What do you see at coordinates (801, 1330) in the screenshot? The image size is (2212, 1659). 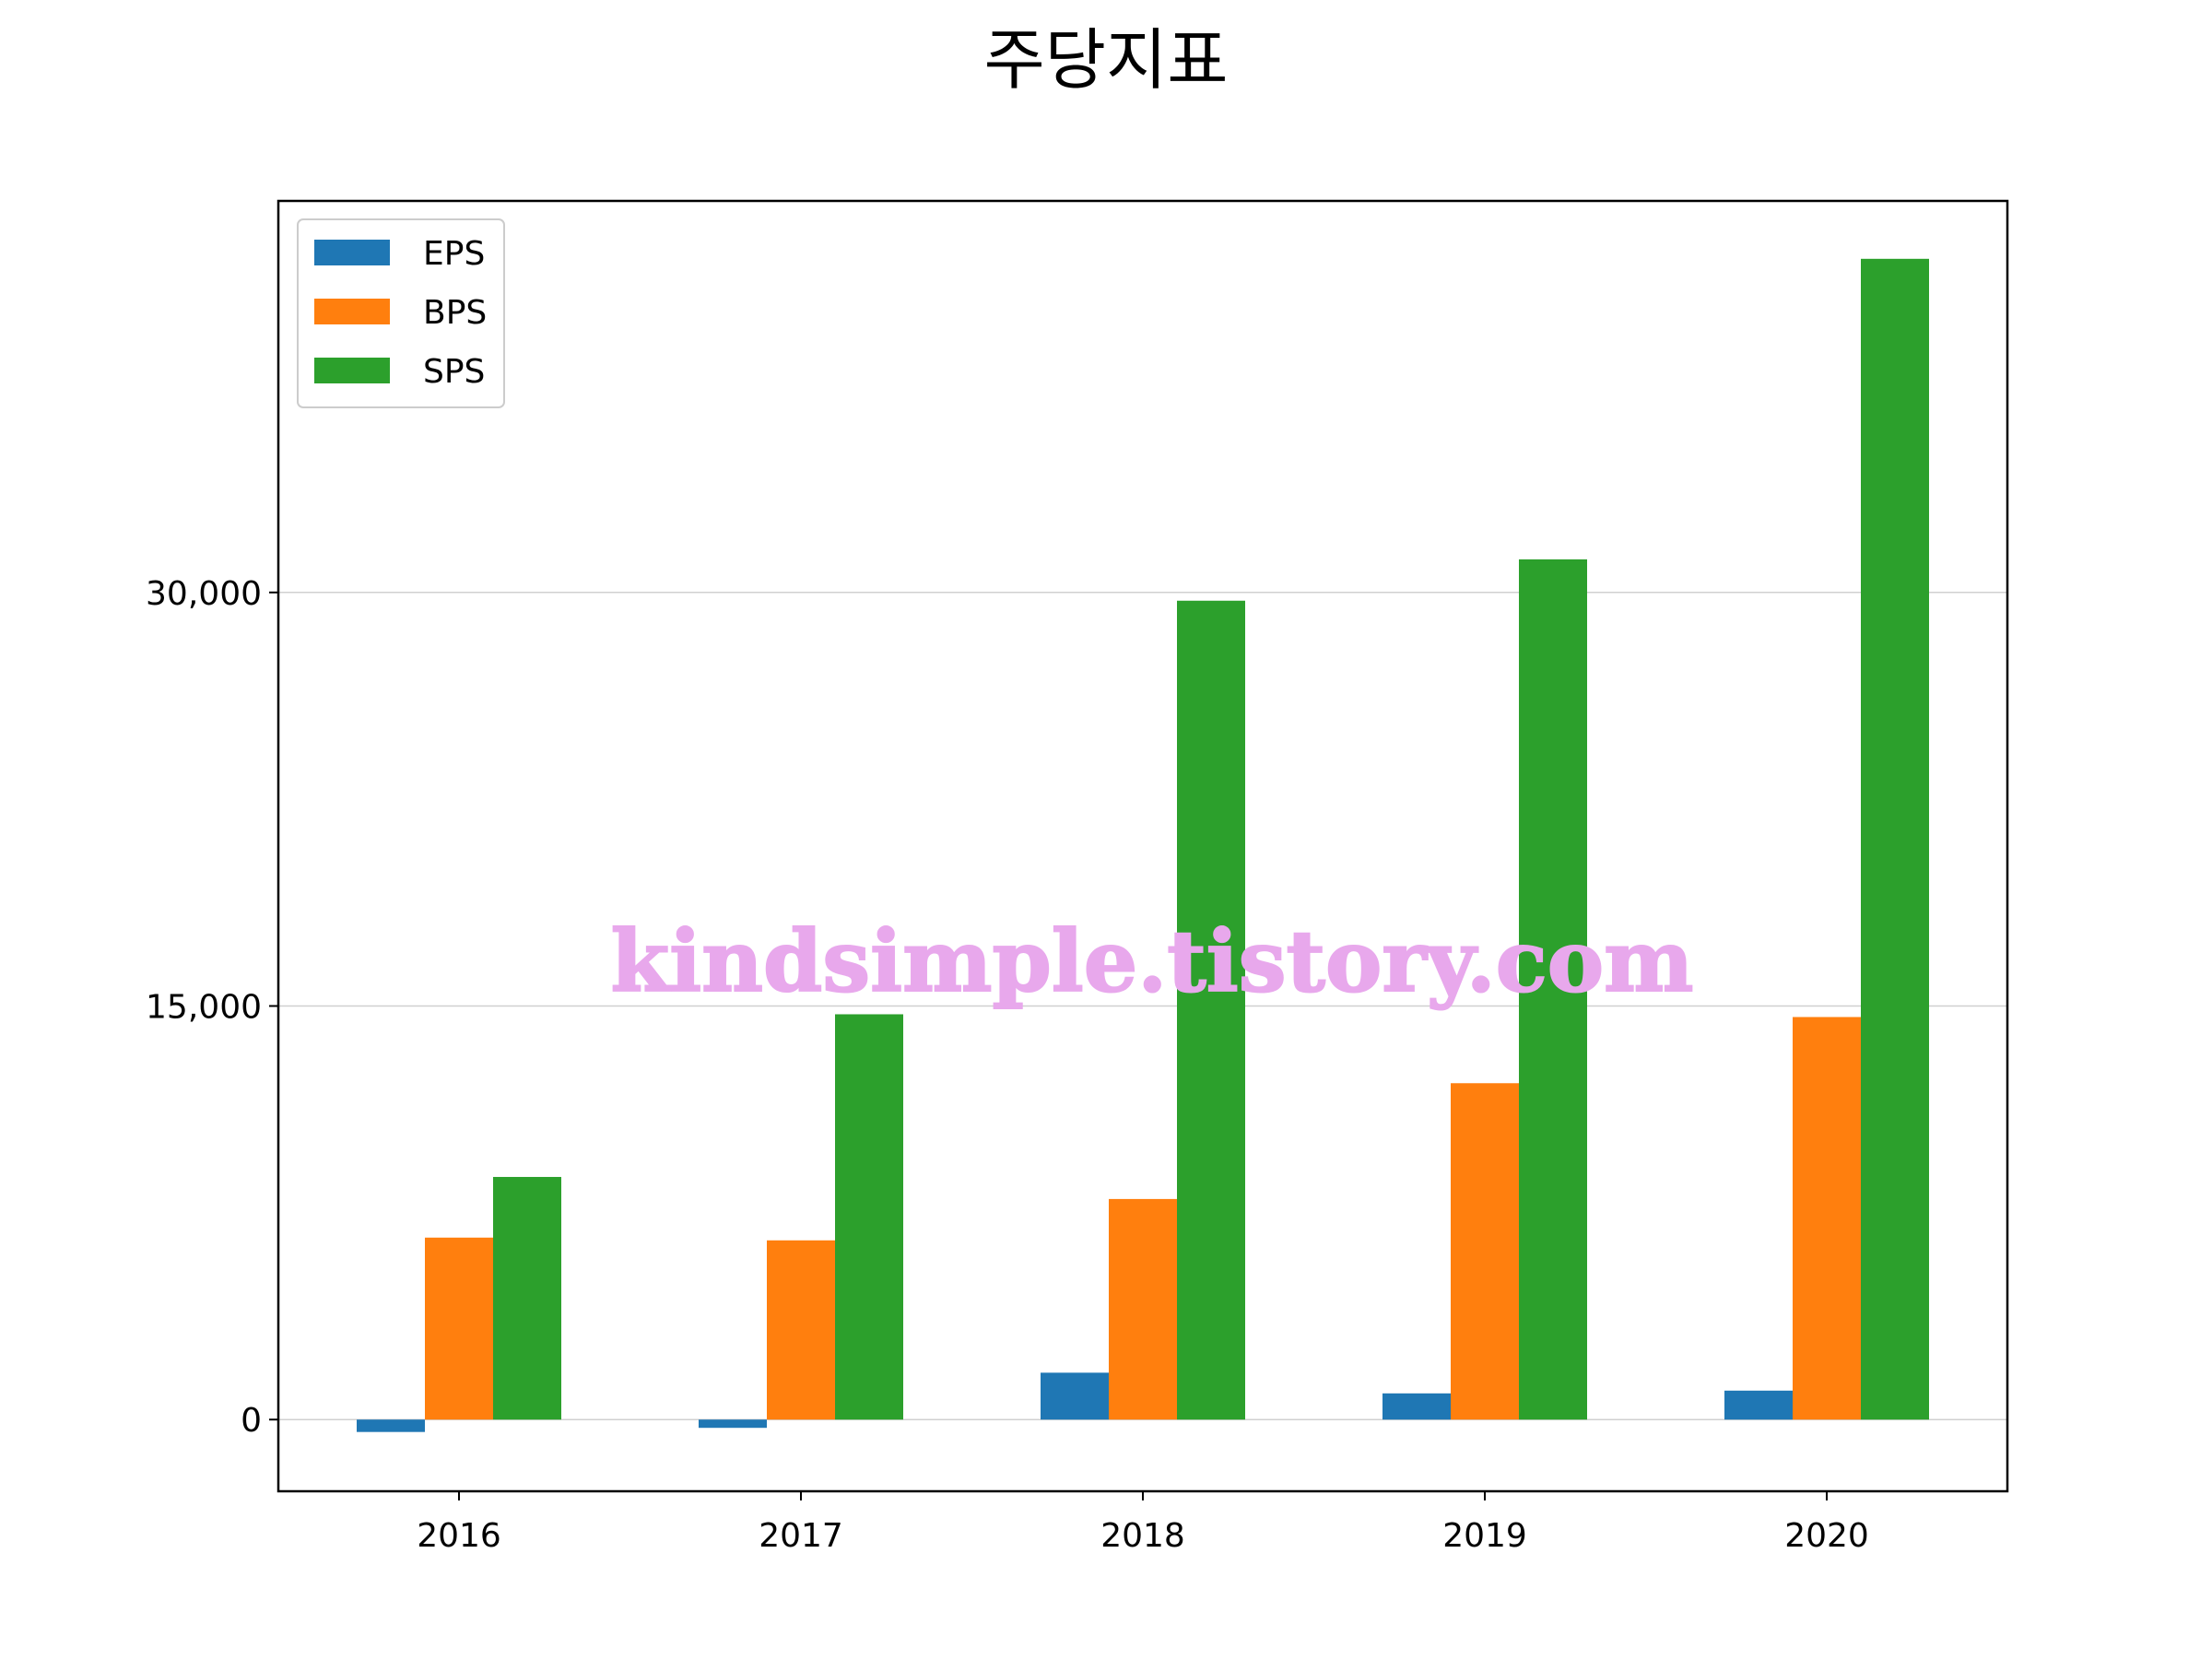 I see `bar-bps-2017` at bounding box center [801, 1330].